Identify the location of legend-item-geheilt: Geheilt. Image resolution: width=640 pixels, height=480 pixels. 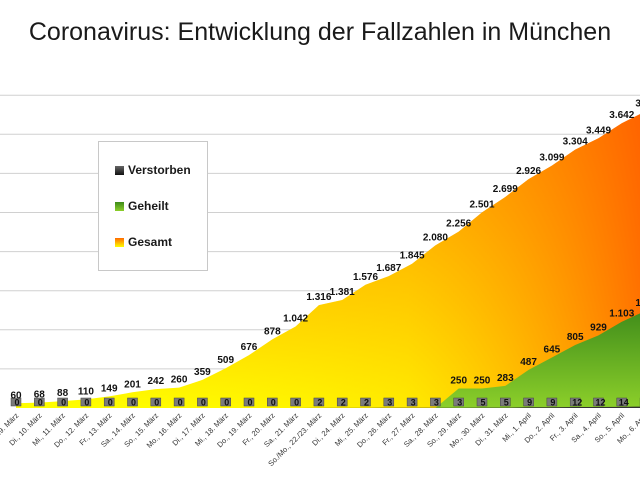
(142, 206).